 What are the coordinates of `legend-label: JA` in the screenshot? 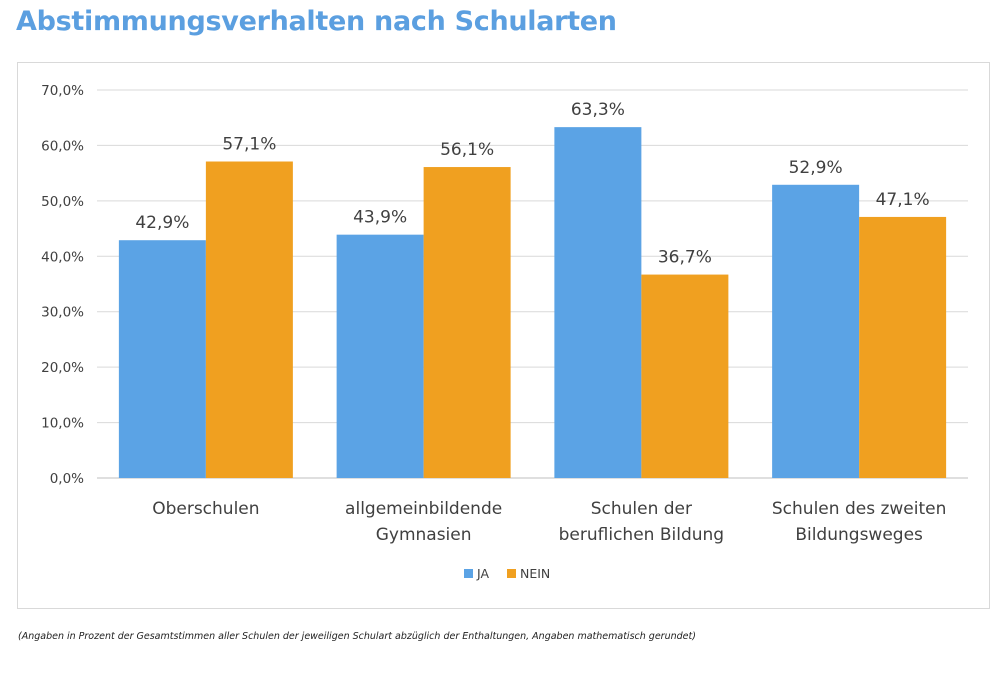 It's located at (482, 573).